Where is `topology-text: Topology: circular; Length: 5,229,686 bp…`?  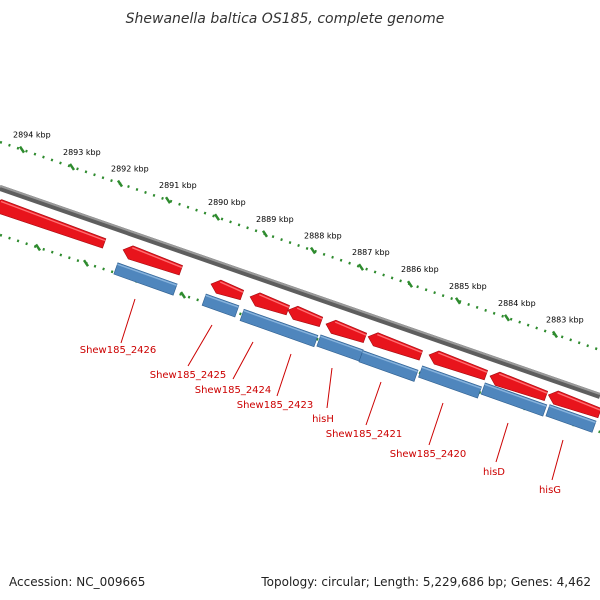
topology-text: Topology: circular; Length: 5,229,686 bp… is located at coordinates (425, 582).